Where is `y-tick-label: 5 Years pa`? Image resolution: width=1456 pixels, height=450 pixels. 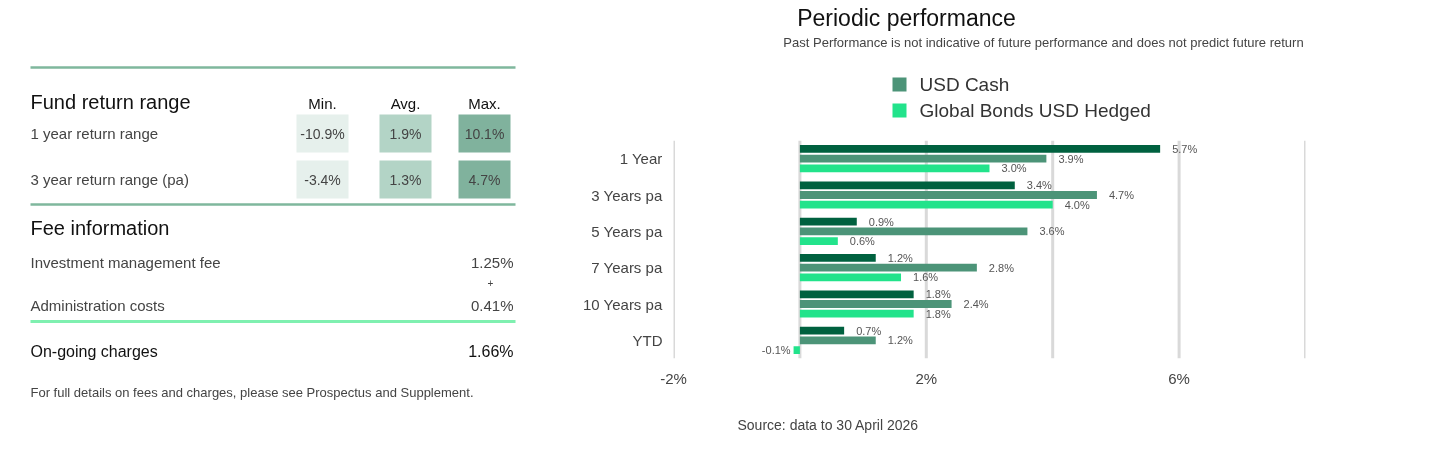 y-tick-label: 5 Years pa is located at coordinates (627, 231).